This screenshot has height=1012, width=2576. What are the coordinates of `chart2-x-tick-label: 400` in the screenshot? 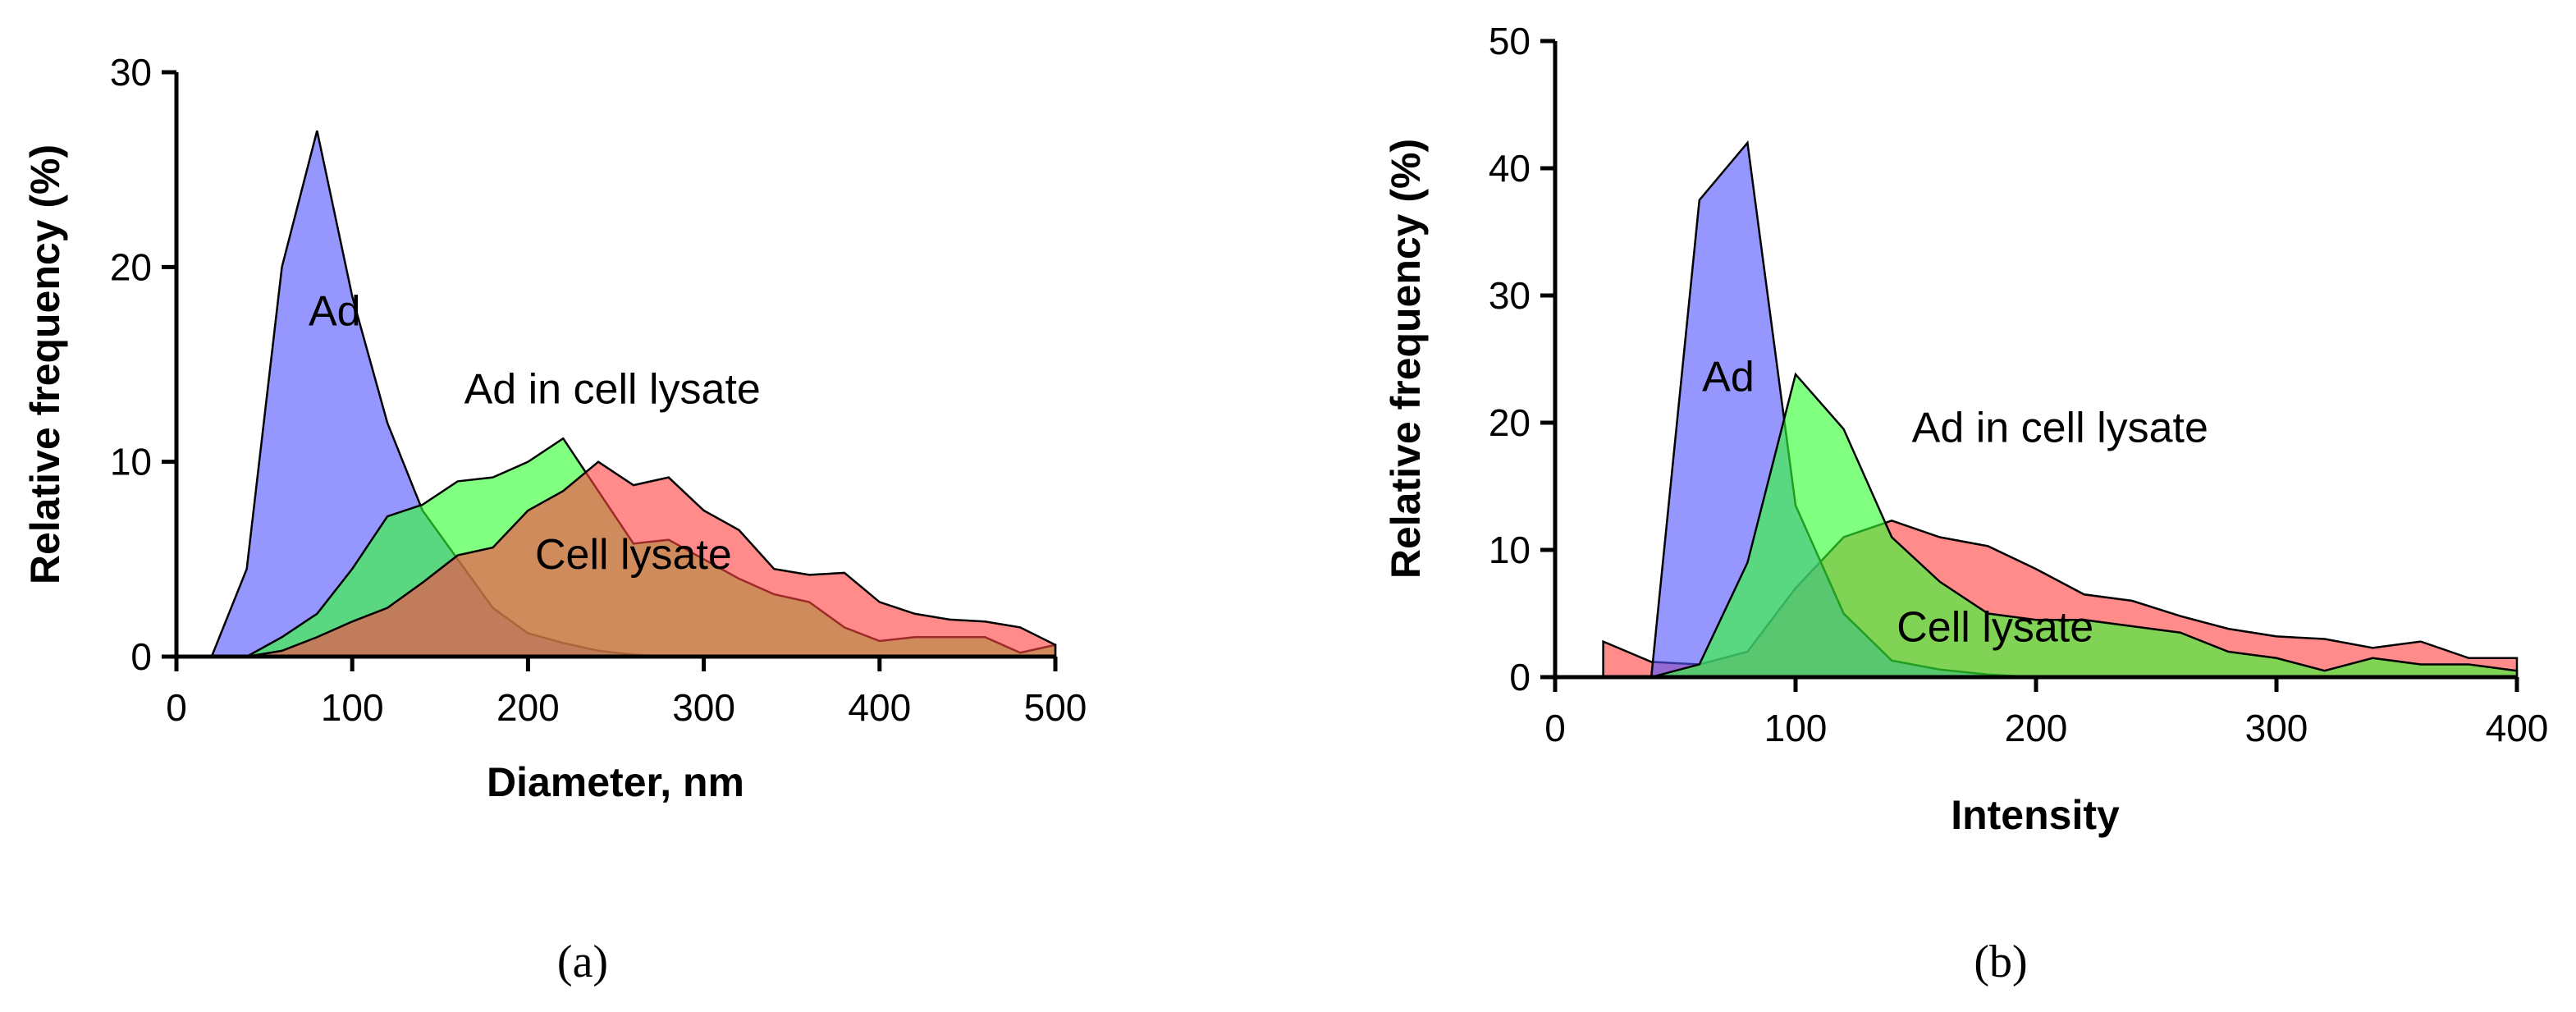 It's located at (2517, 728).